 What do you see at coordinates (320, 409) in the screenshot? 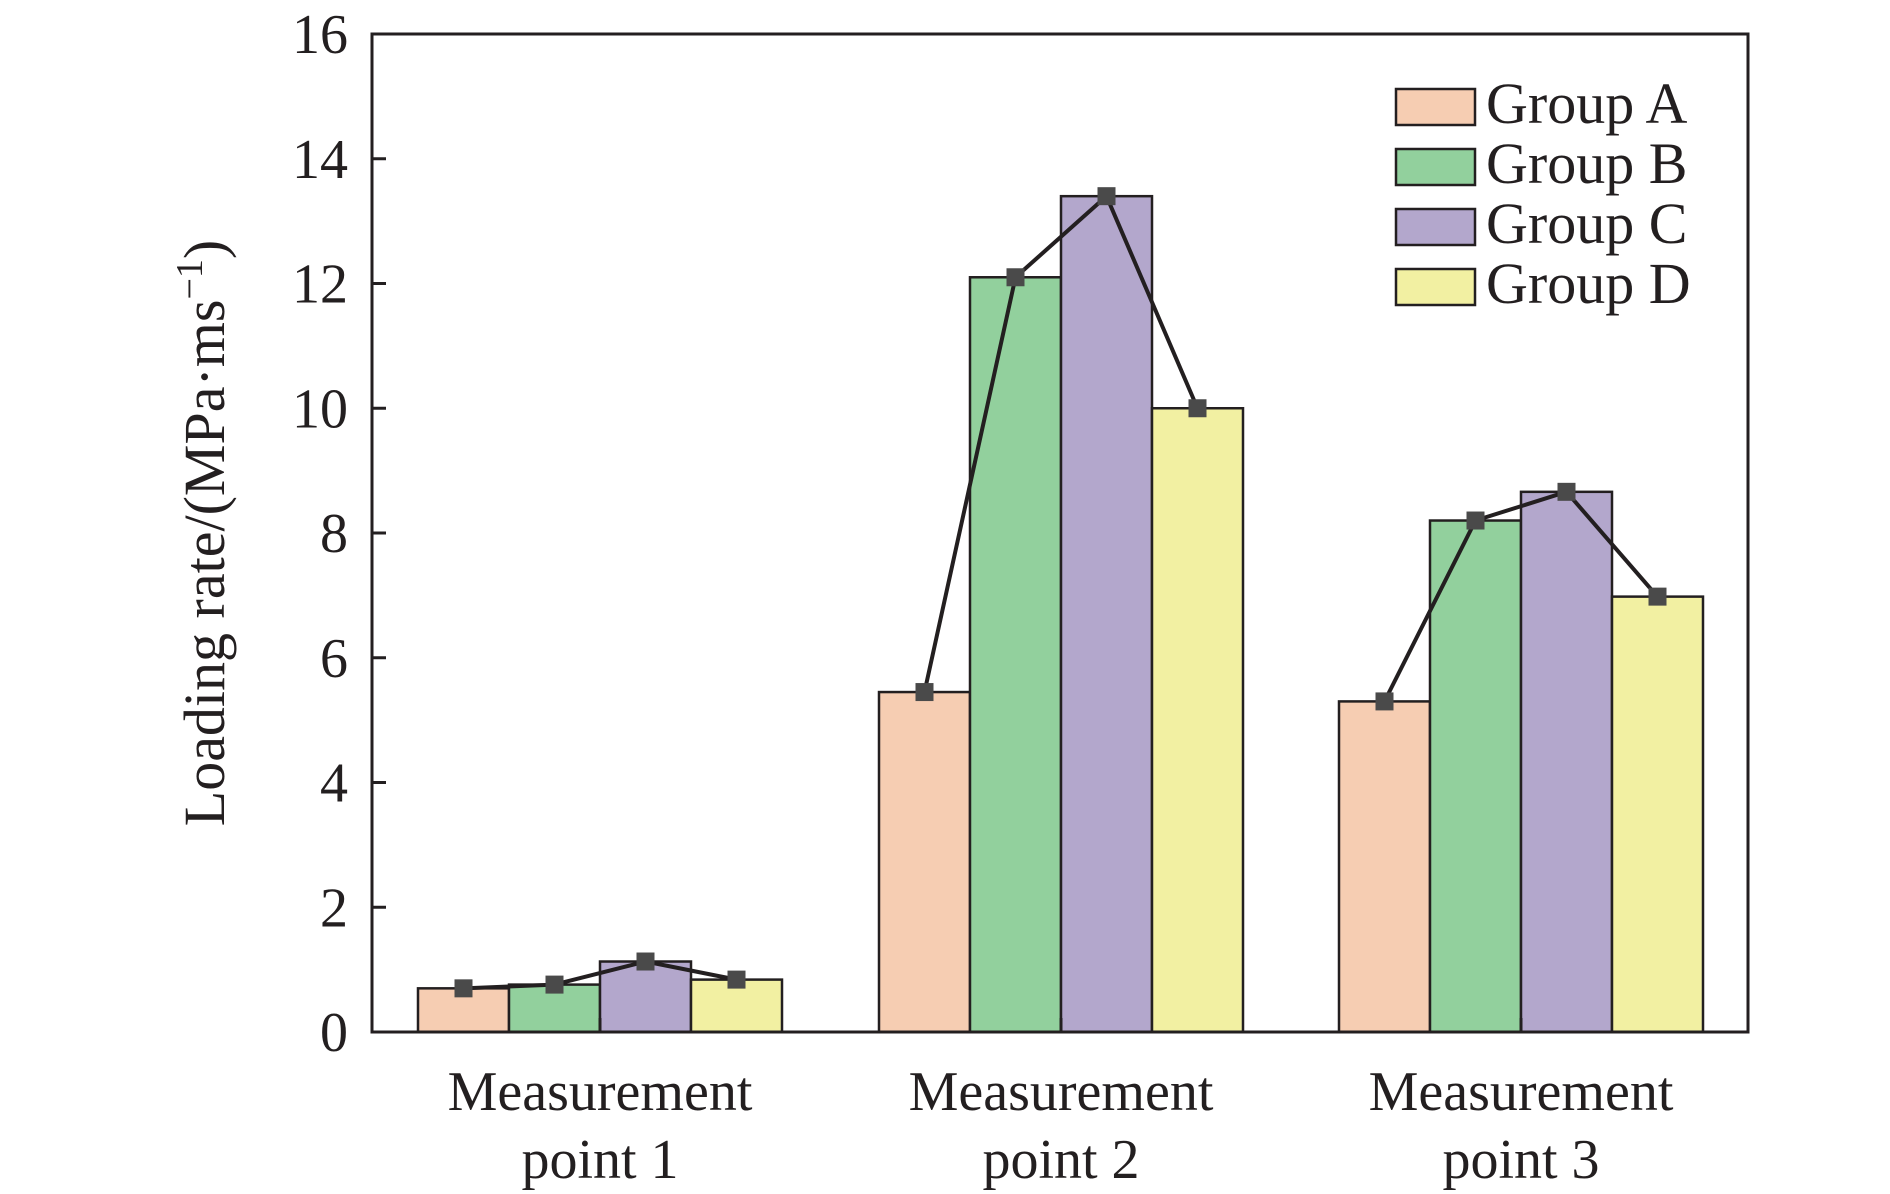
I see `y-tick-label: 10` at bounding box center [320, 409].